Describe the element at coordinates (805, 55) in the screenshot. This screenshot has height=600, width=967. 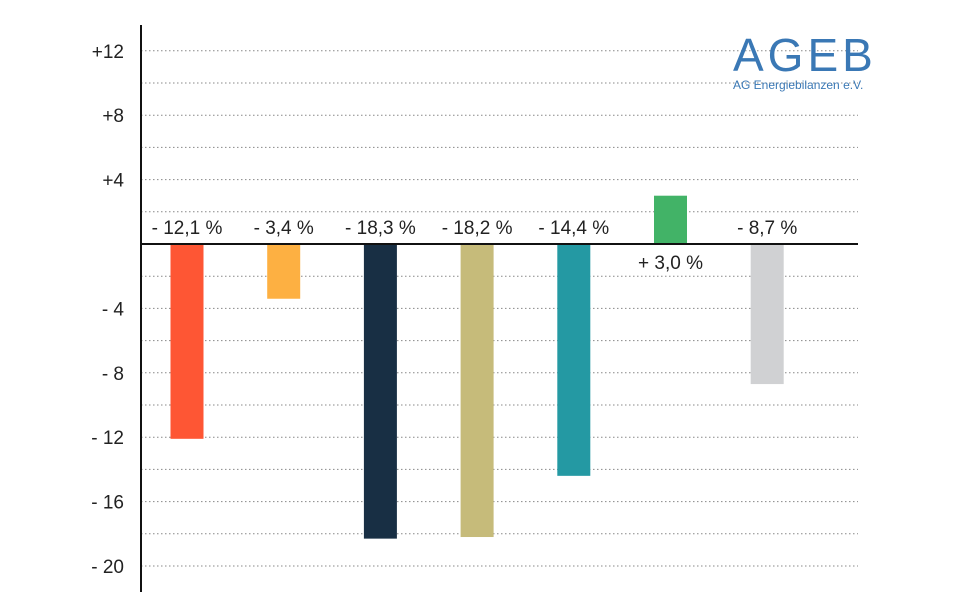
I see `logo-title: AGEB` at that location.